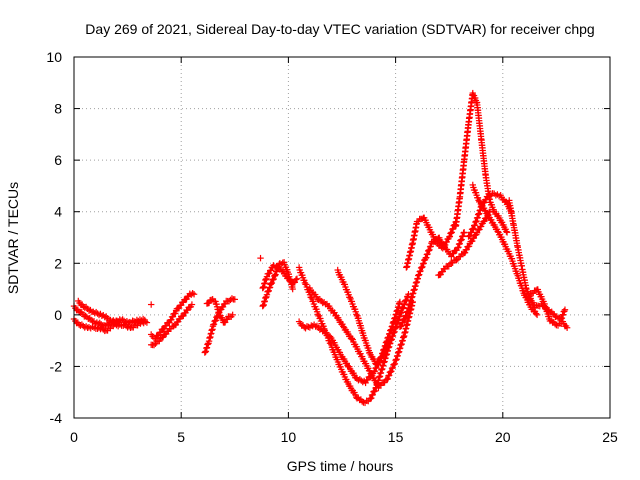 The image size is (640, 480). Describe the element at coordinates (56, 366) in the screenshot. I see `y-tick-label: -2` at that location.